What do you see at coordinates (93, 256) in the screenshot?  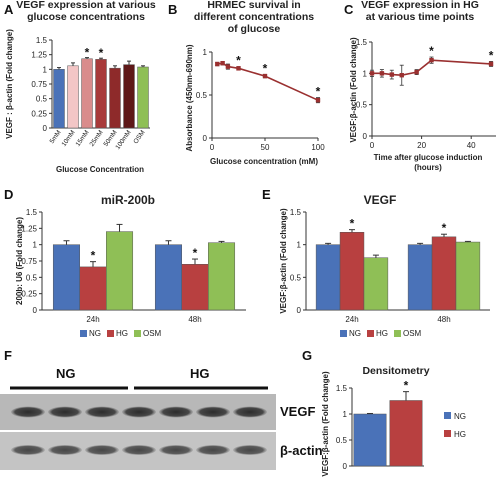 I see `chart-d-significance-star: *` at bounding box center [93, 256].